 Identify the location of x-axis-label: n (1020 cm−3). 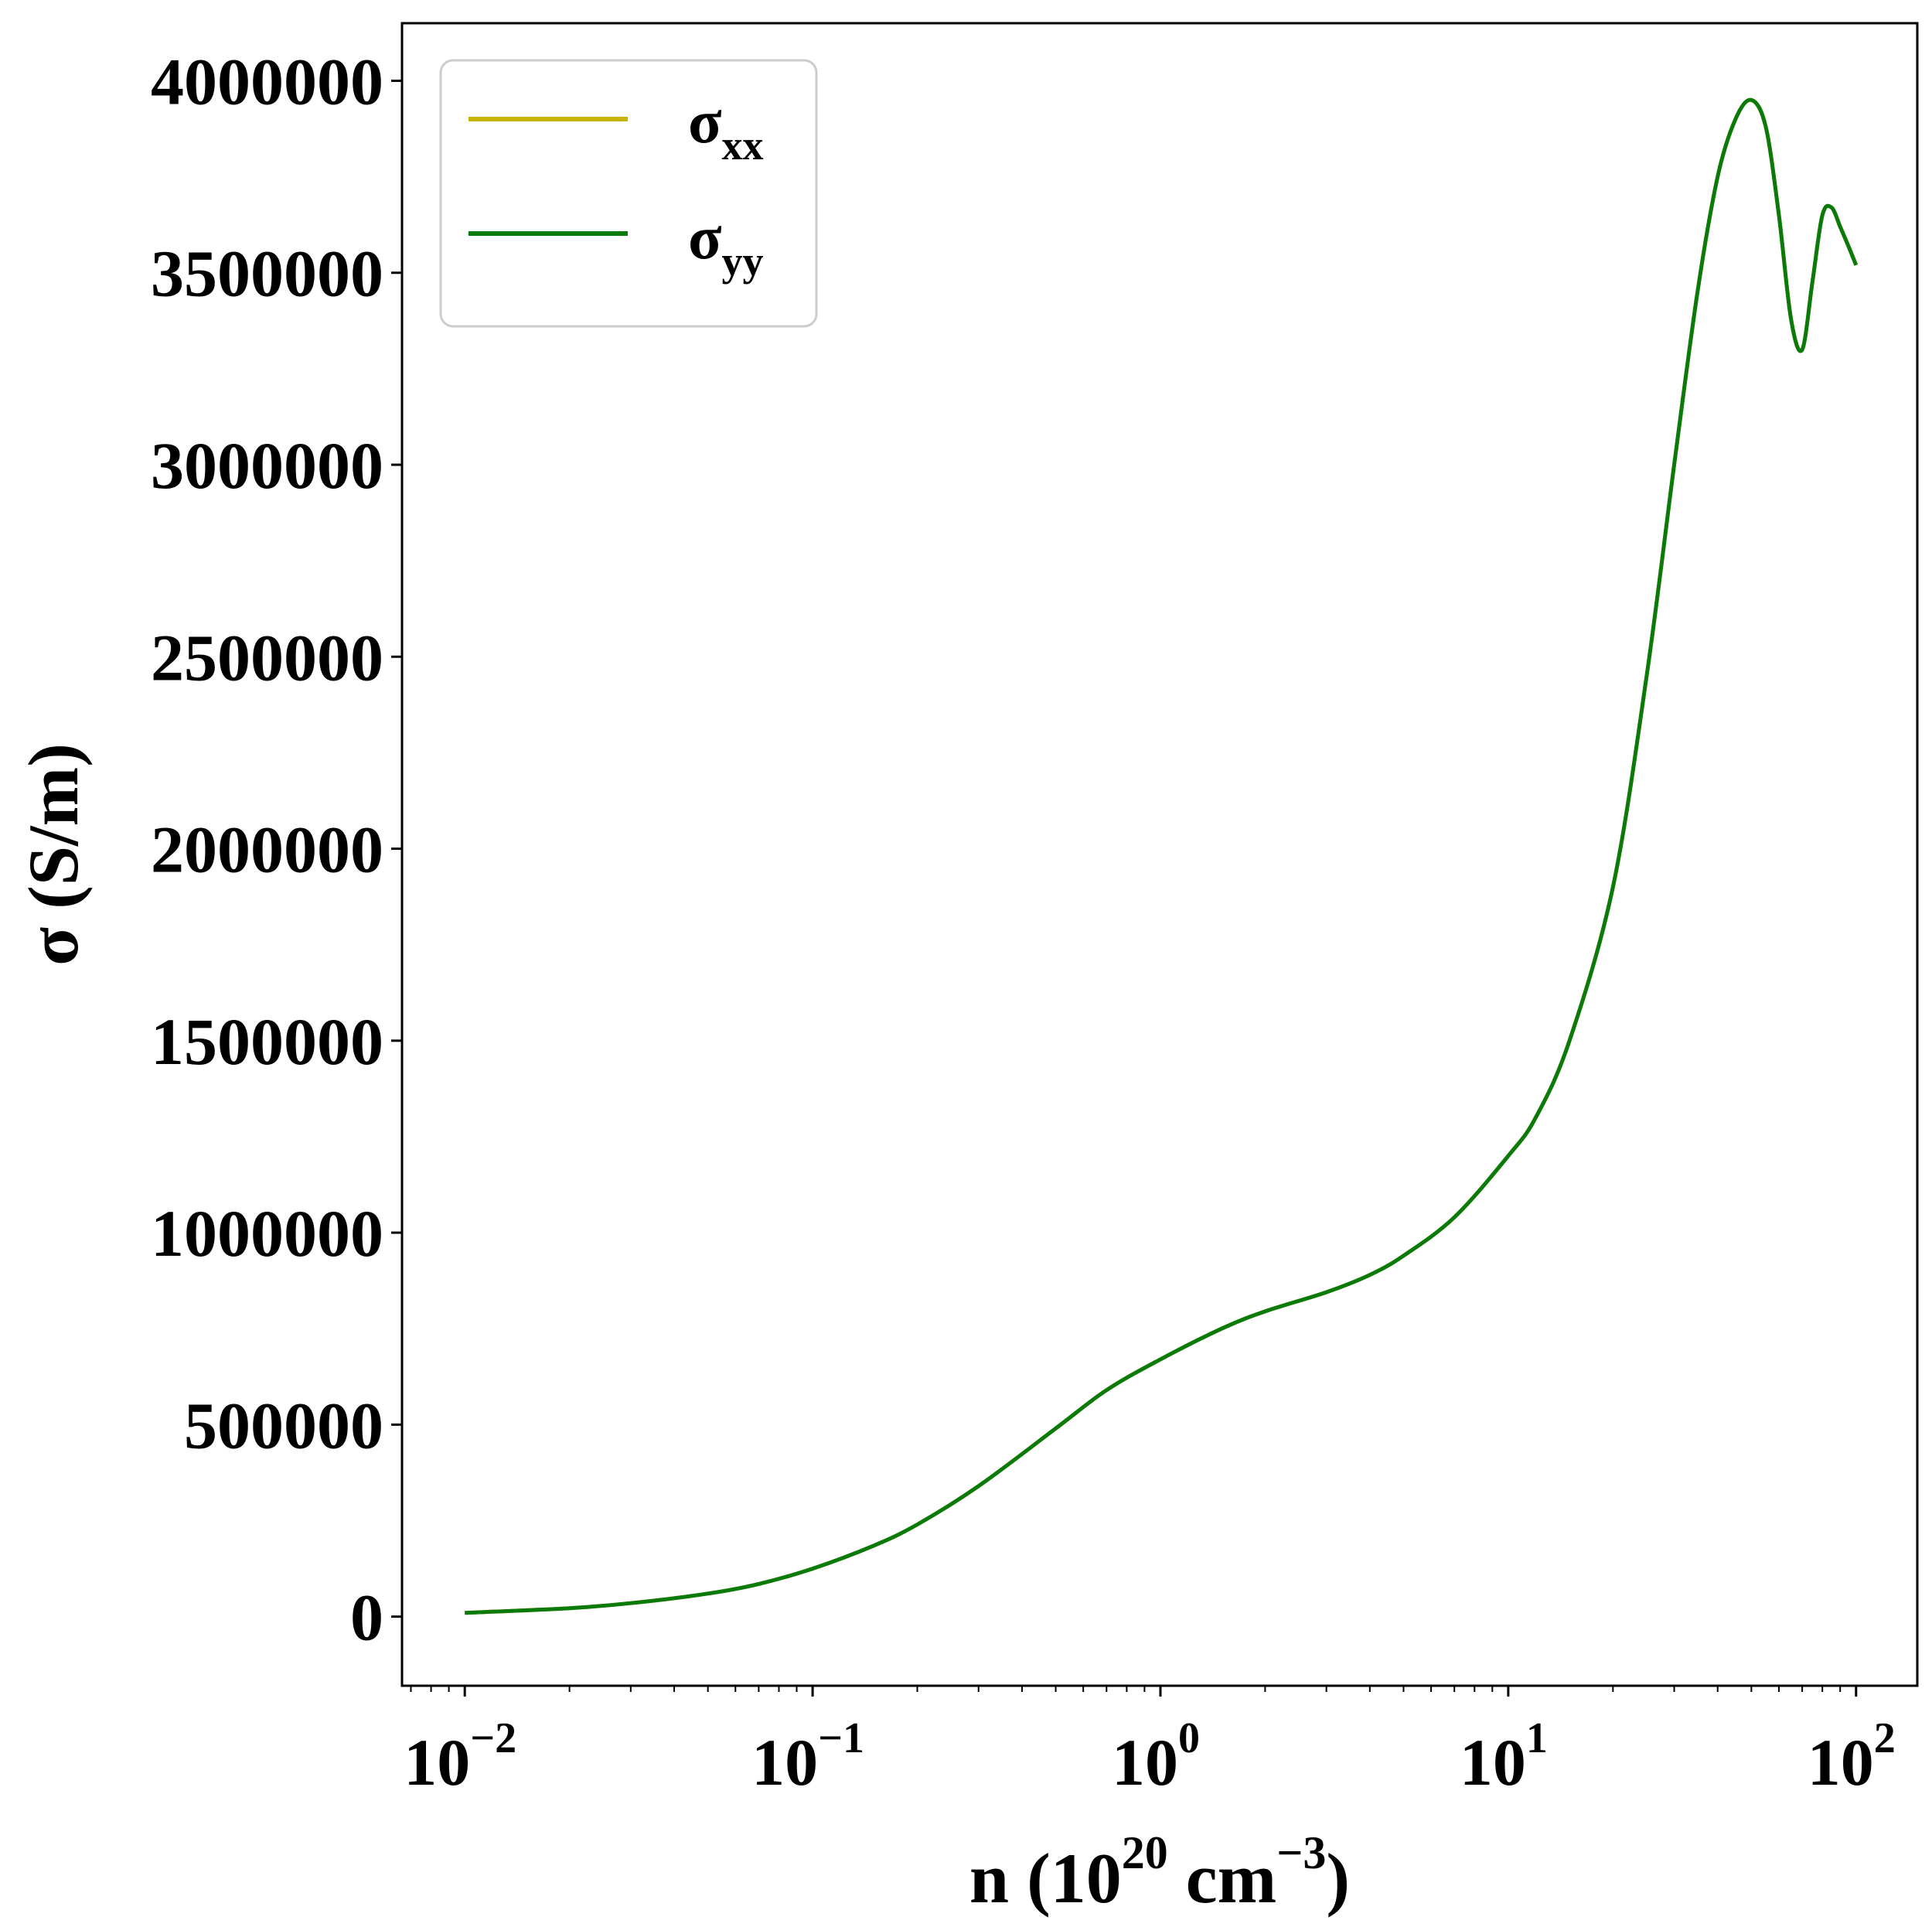
(1159, 1872).